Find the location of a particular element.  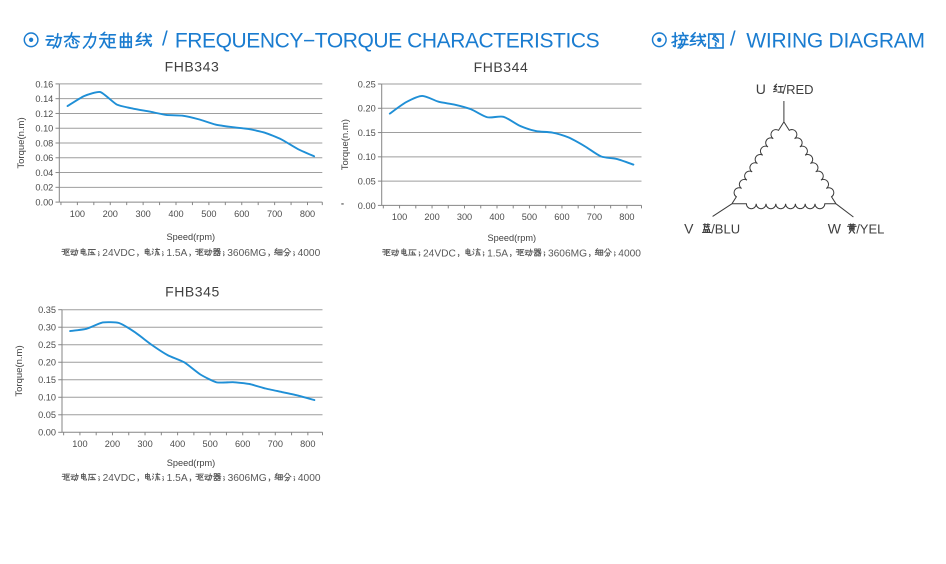

svg-text: /YEL is located at coordinates (870, 229).